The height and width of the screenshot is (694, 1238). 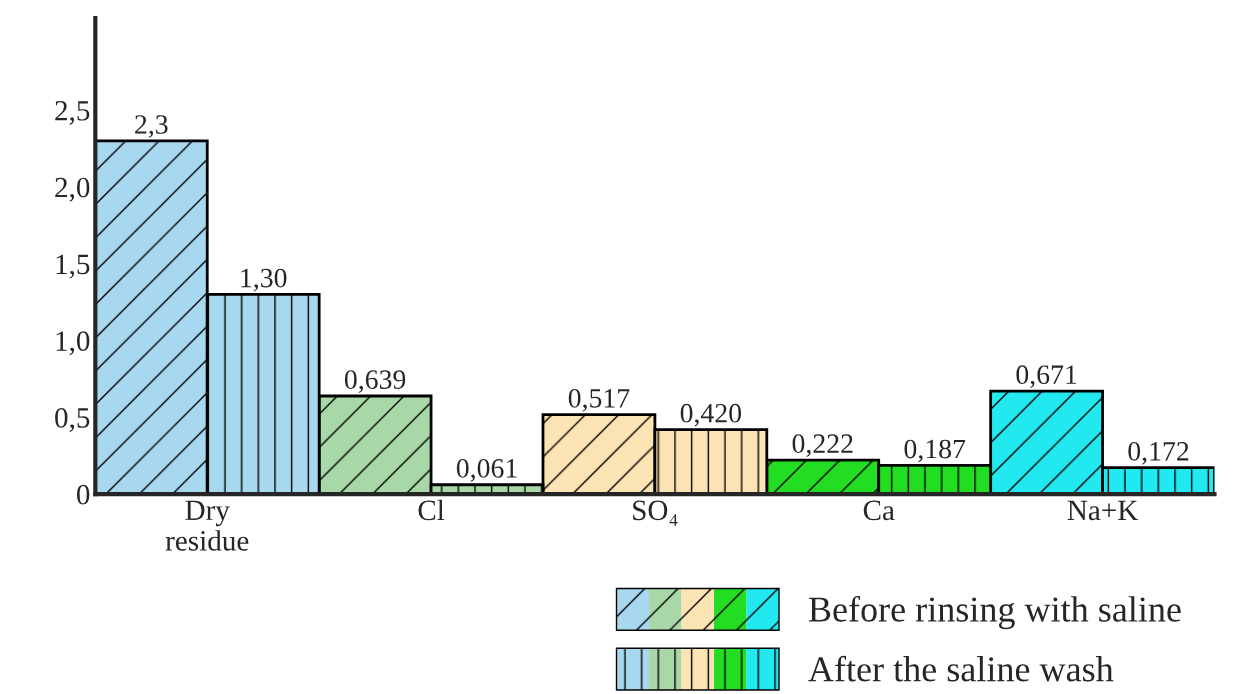 I want to click on legend-label: After the saline wash, so click(x=961, y=668).